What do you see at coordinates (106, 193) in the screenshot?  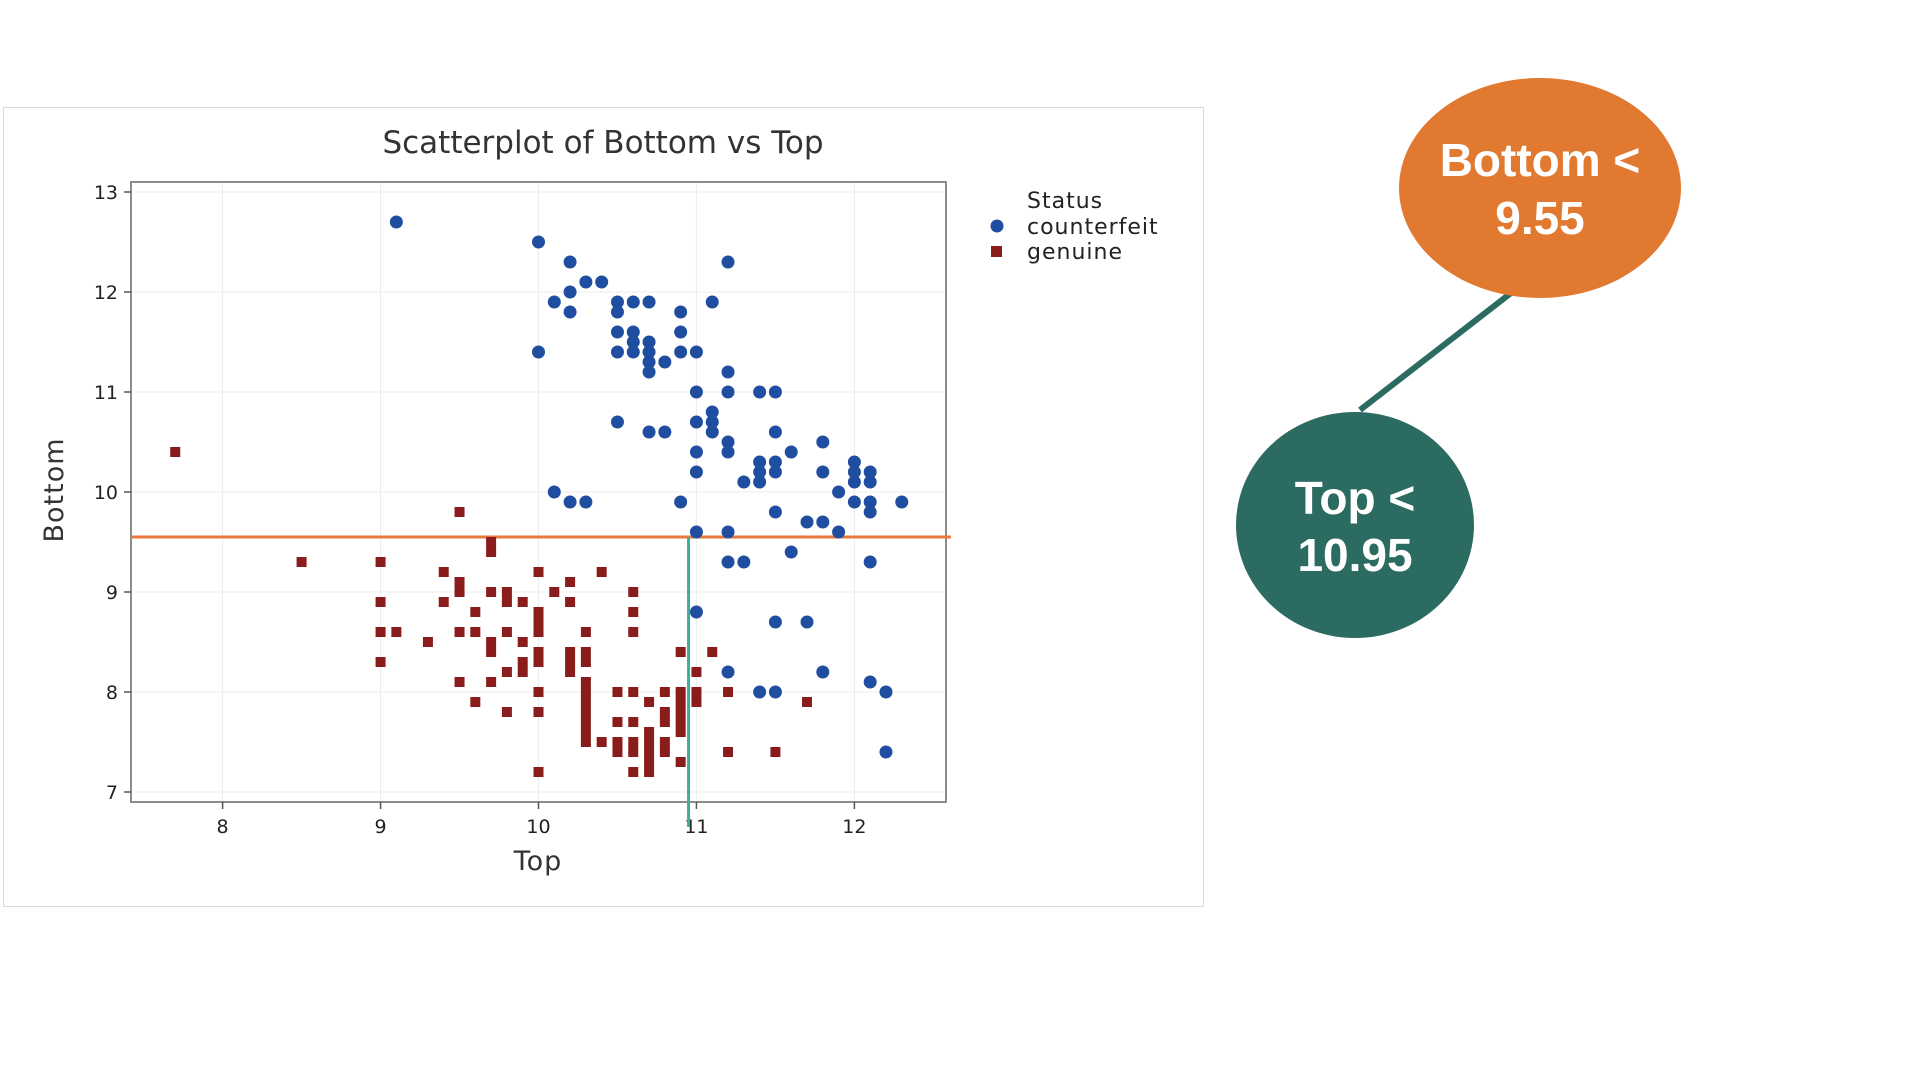 I see `y-tick-label: 13` at bounding box center [106, 193].